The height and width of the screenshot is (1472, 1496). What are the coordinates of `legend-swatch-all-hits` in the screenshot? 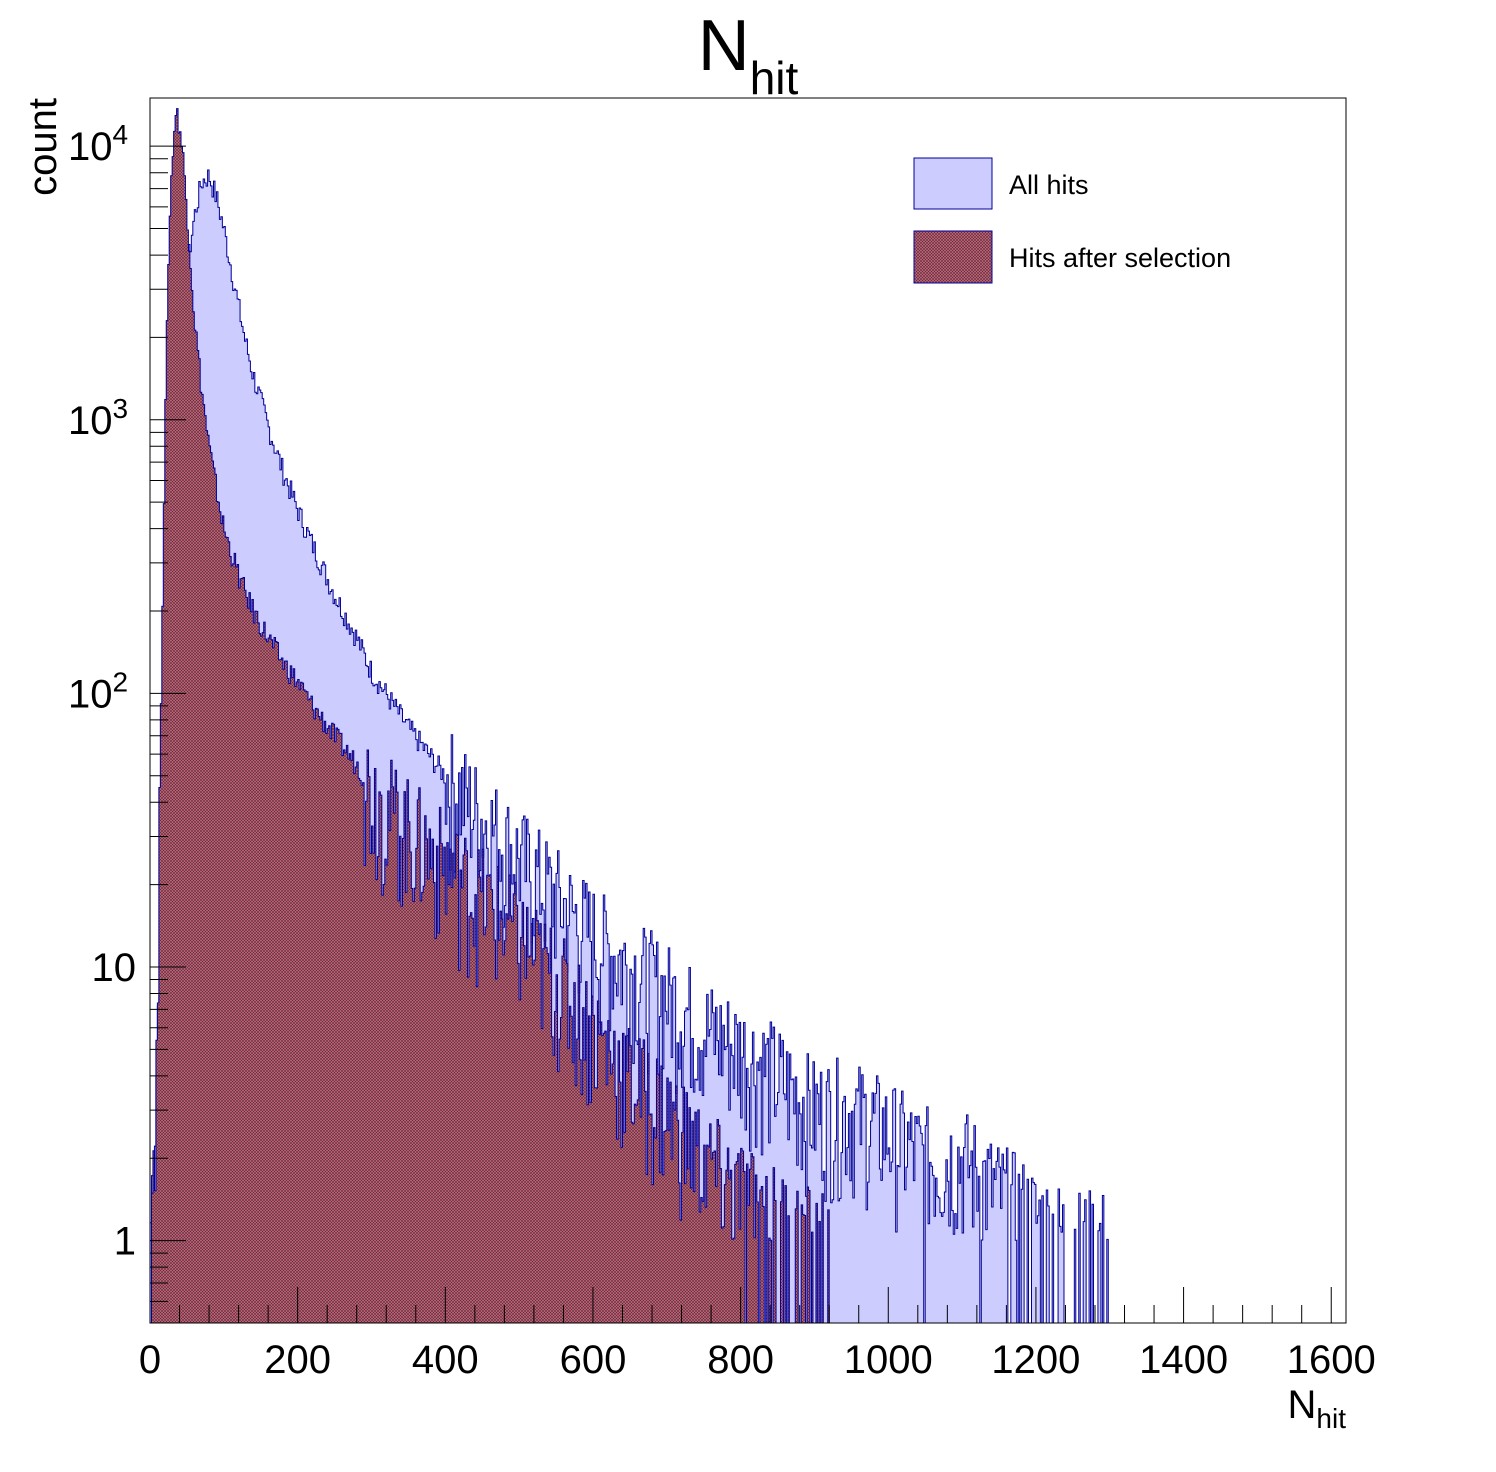 It's located at (953, 183).